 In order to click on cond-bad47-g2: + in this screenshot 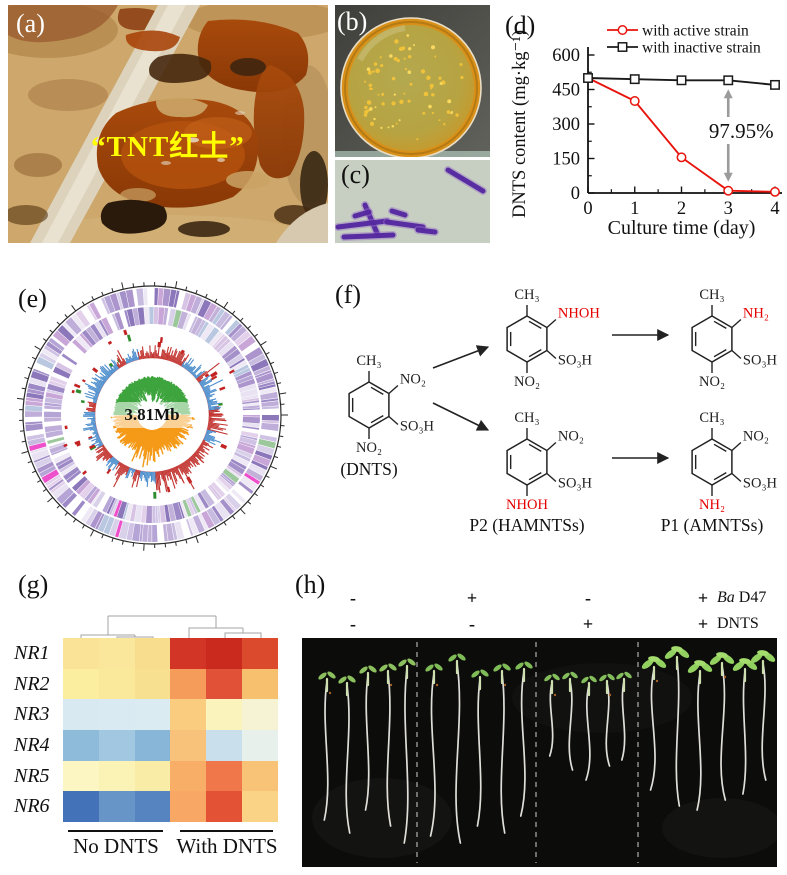, I will do `click(472, 598)`.